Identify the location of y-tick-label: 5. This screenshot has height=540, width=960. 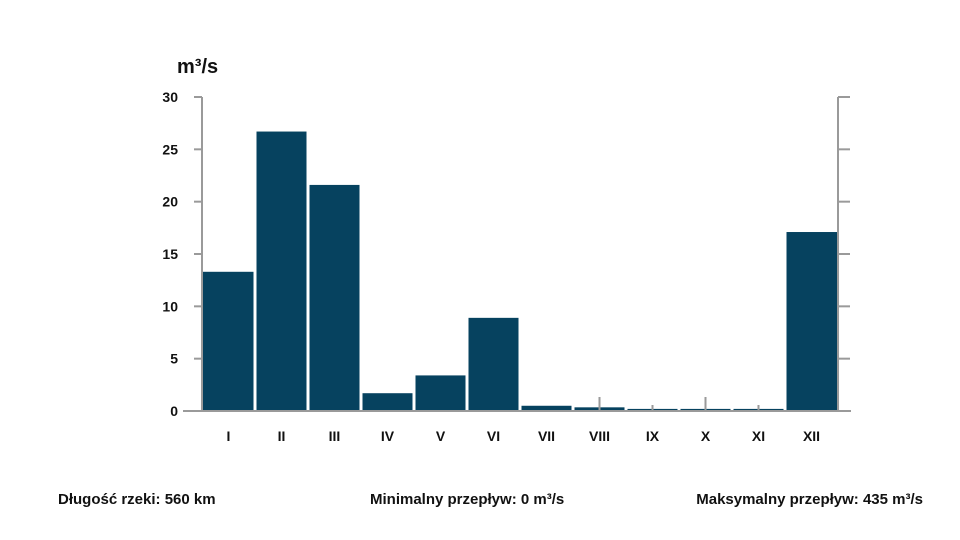
(174, 359).